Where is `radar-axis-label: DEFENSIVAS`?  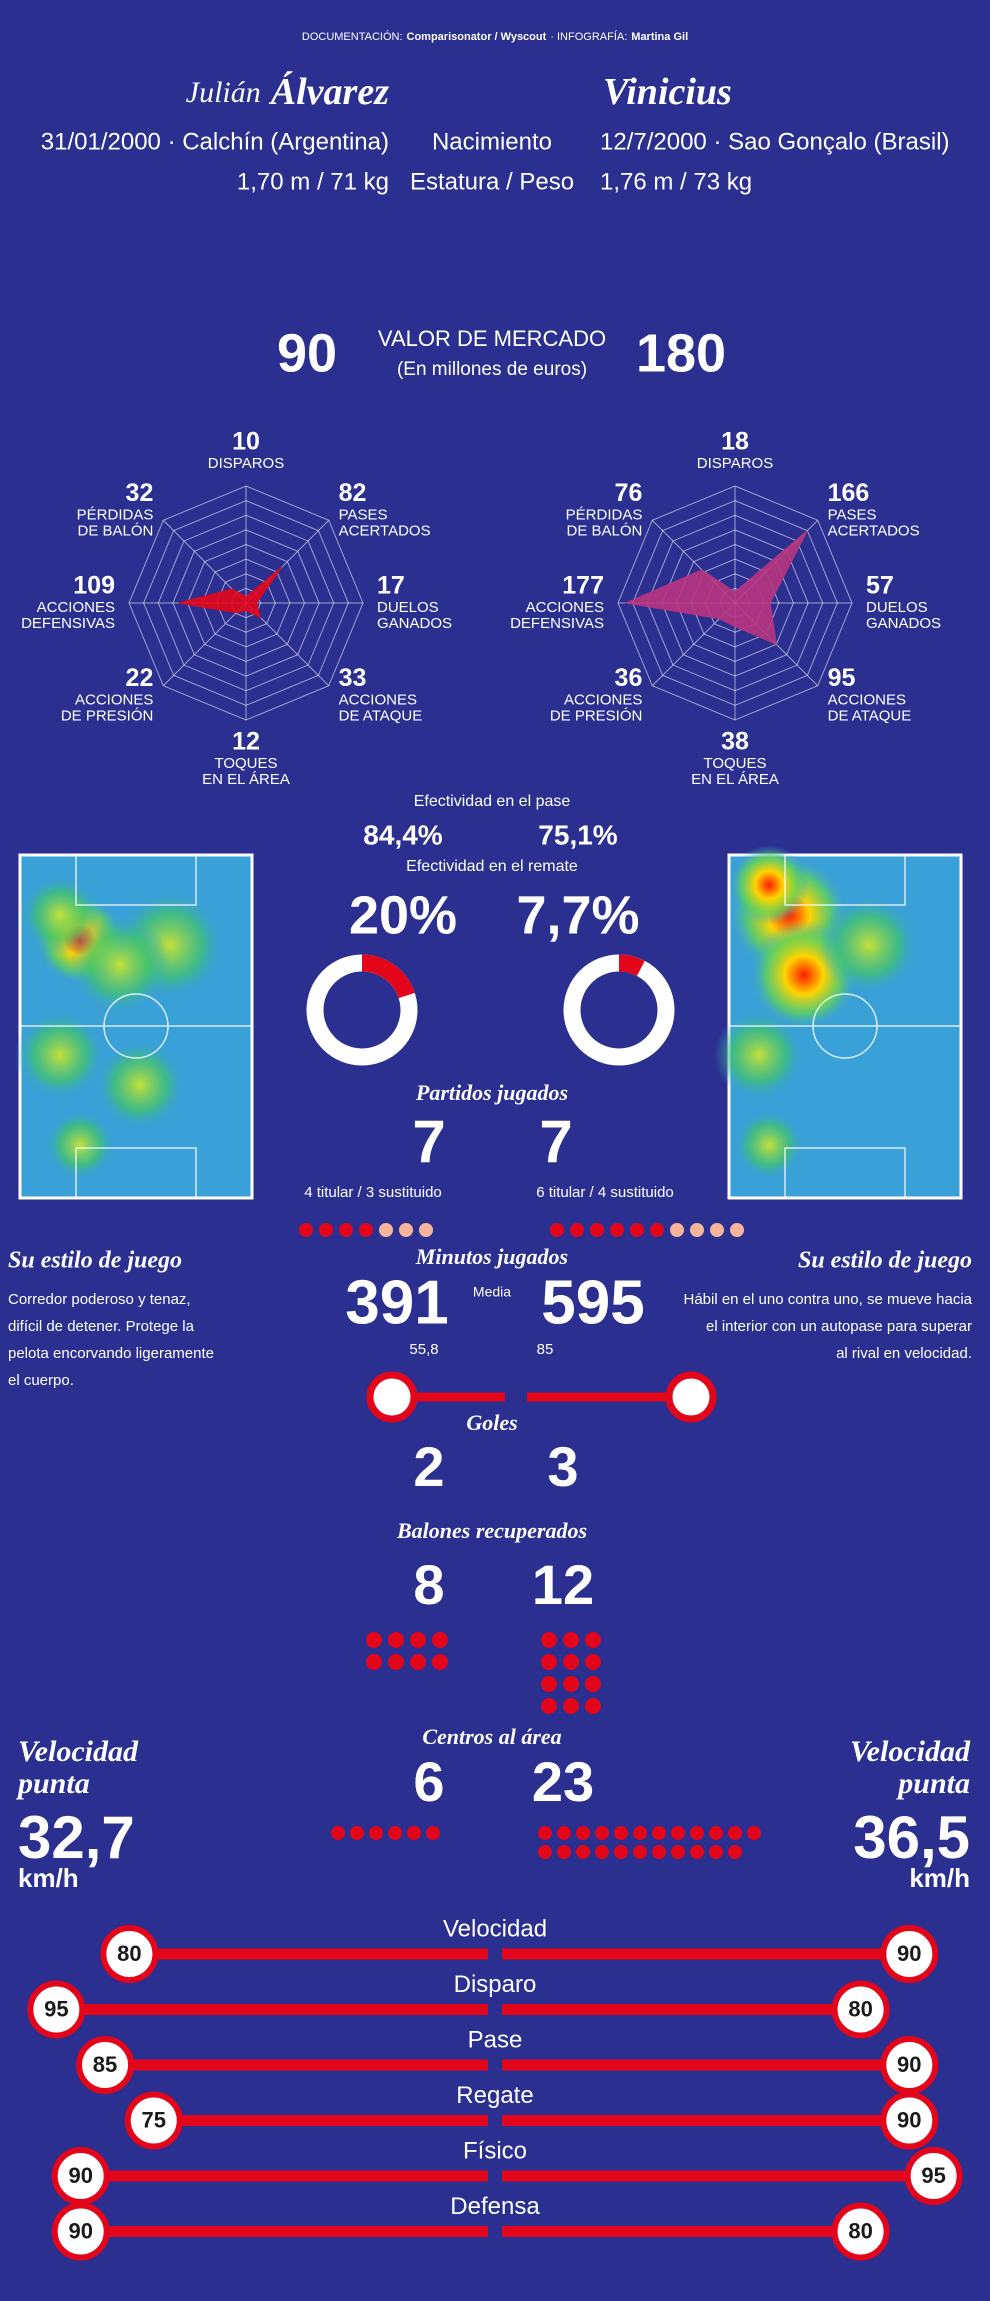
radar-axis-label: DEFENSIVAS is located at coordinates (68, 623).